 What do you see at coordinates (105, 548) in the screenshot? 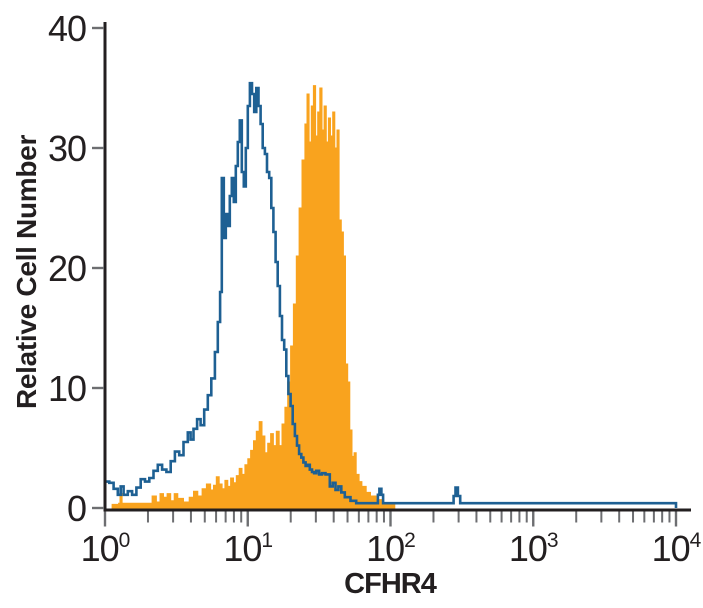
I see `x-tick-label: 10⁰` at bounding box center [105, 548].